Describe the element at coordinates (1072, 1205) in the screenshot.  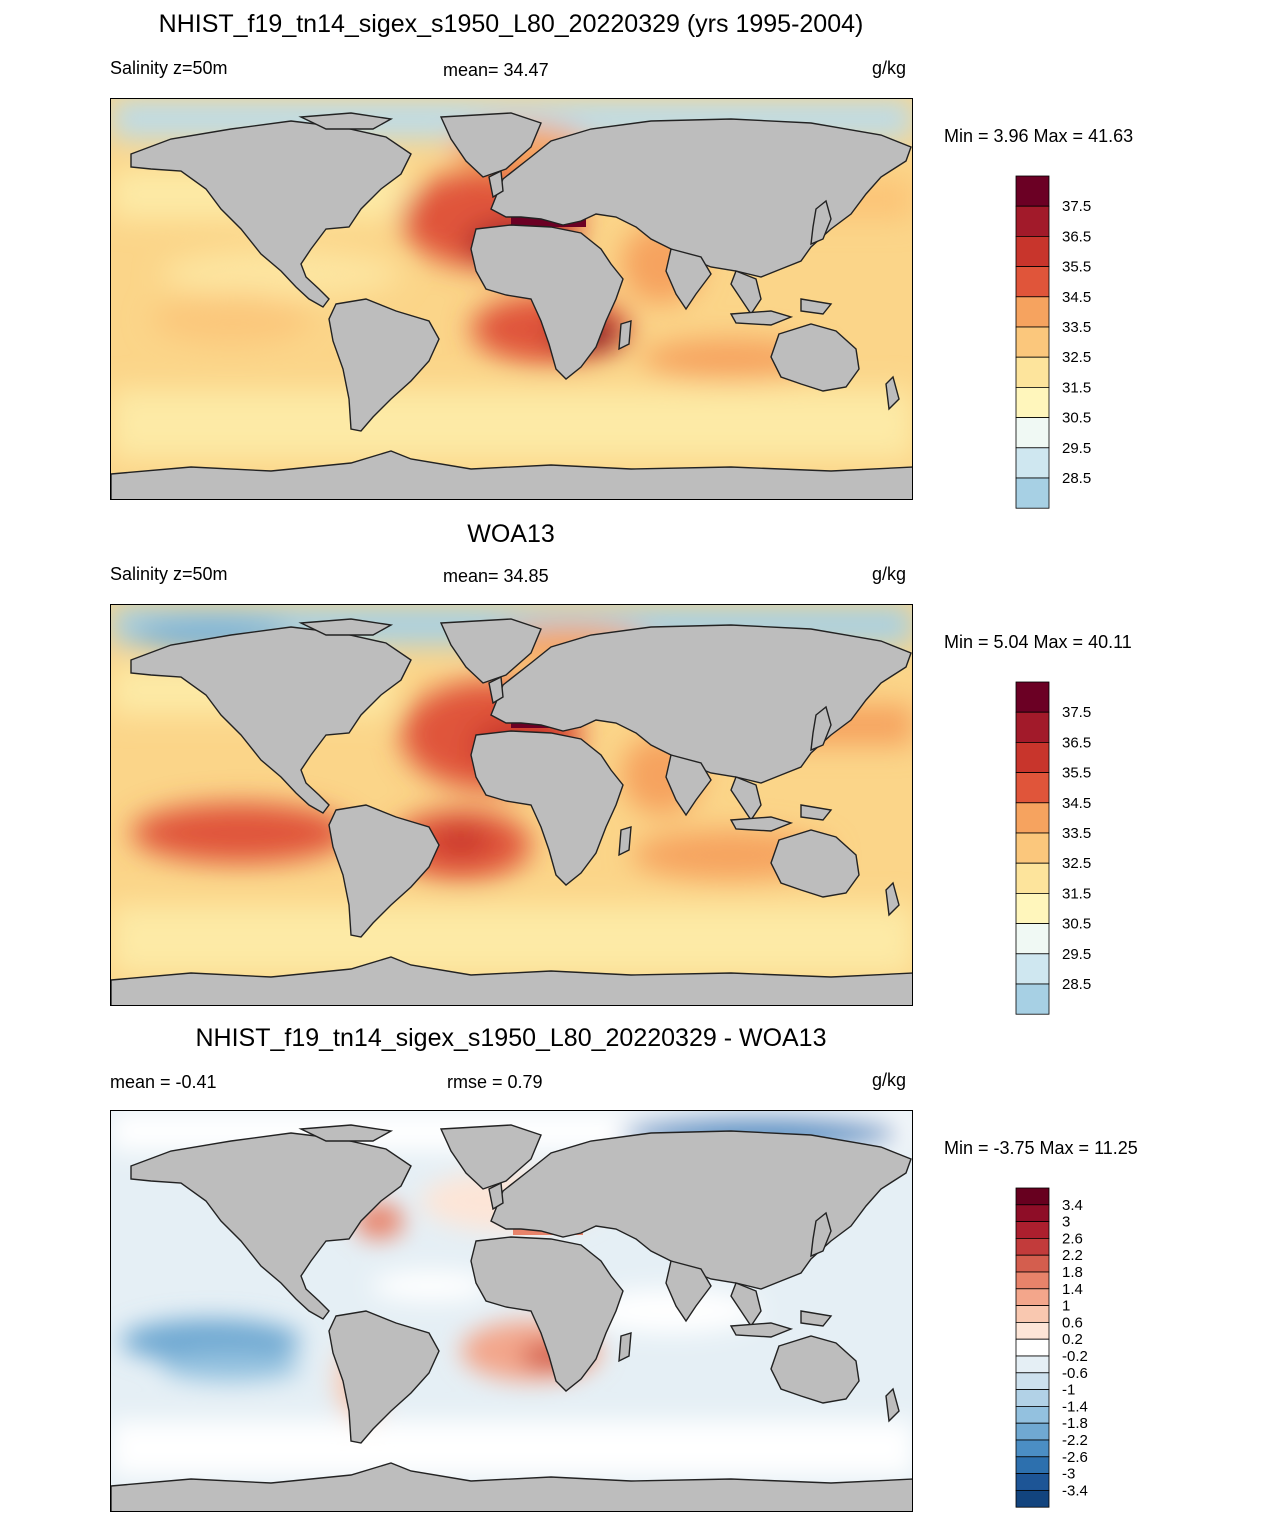
I see `colorbar-tick-label: 3.4` at that location.